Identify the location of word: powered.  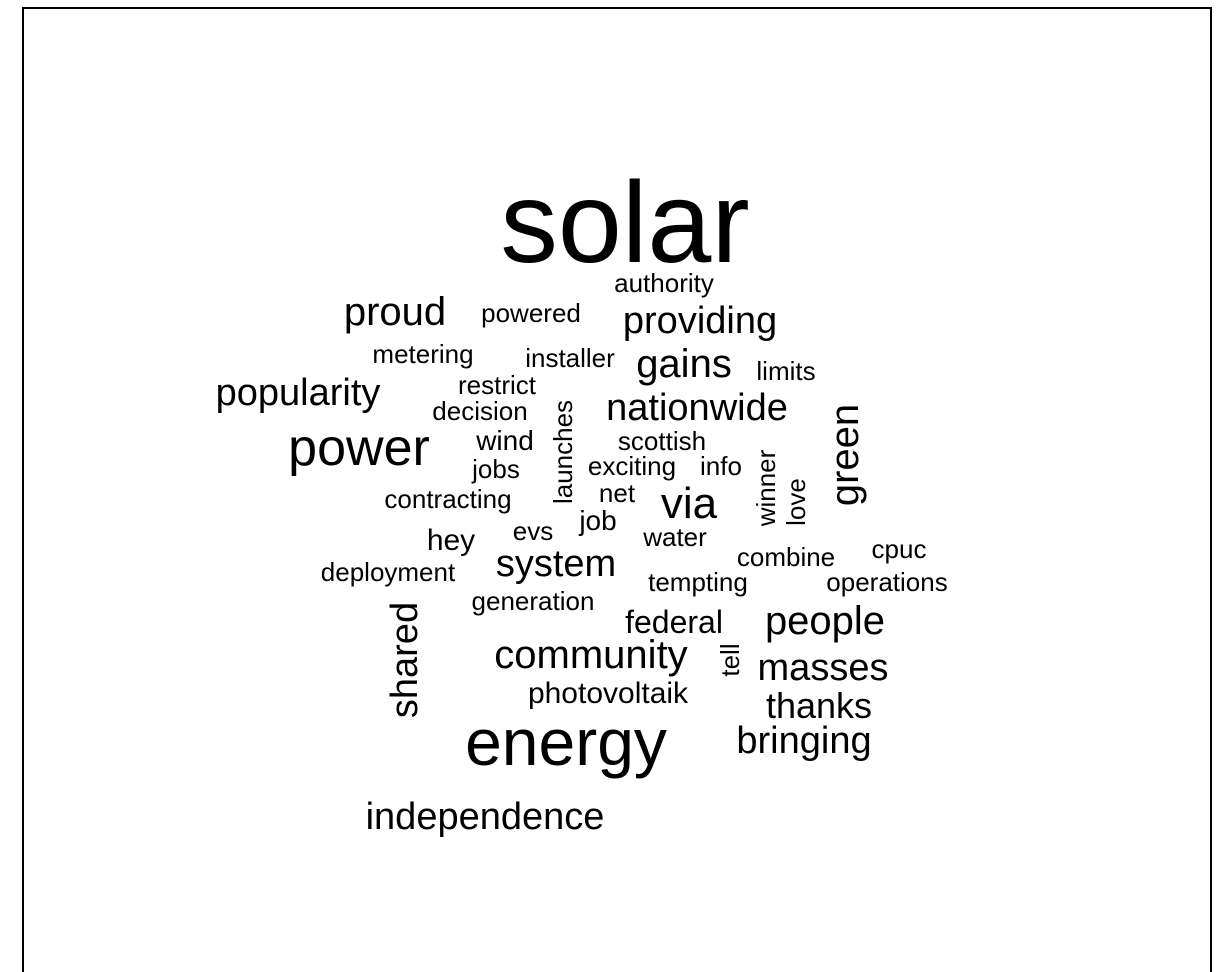
(531, 313).